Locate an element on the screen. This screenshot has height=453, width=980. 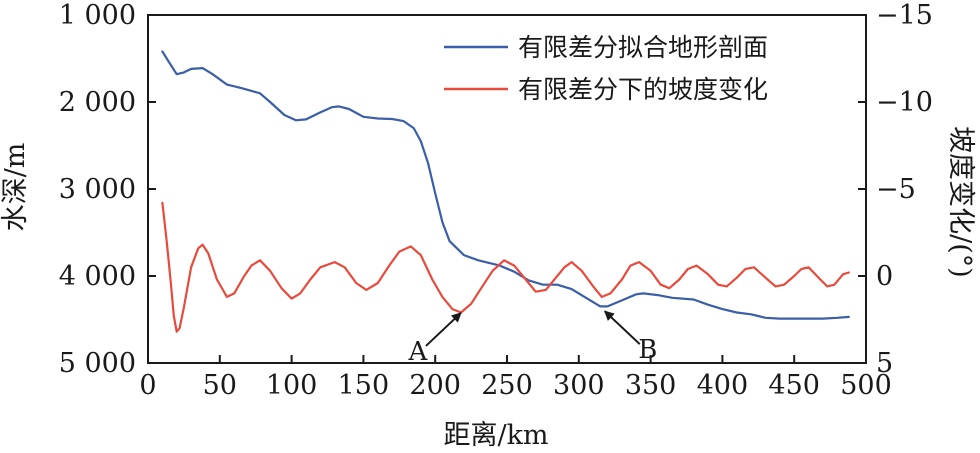
left-y-tick-label: 2 000 is located at coordinates (97, 102).